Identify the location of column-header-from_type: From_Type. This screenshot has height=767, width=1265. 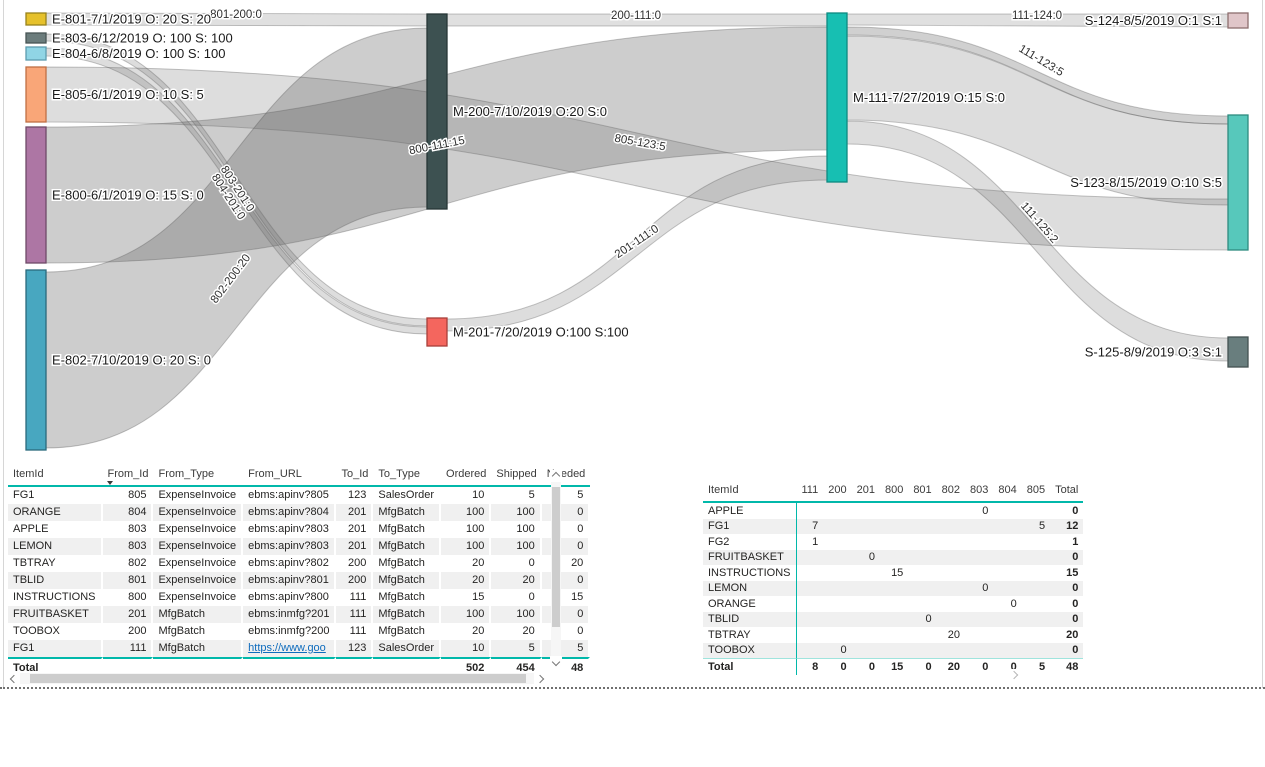
(198, 476).